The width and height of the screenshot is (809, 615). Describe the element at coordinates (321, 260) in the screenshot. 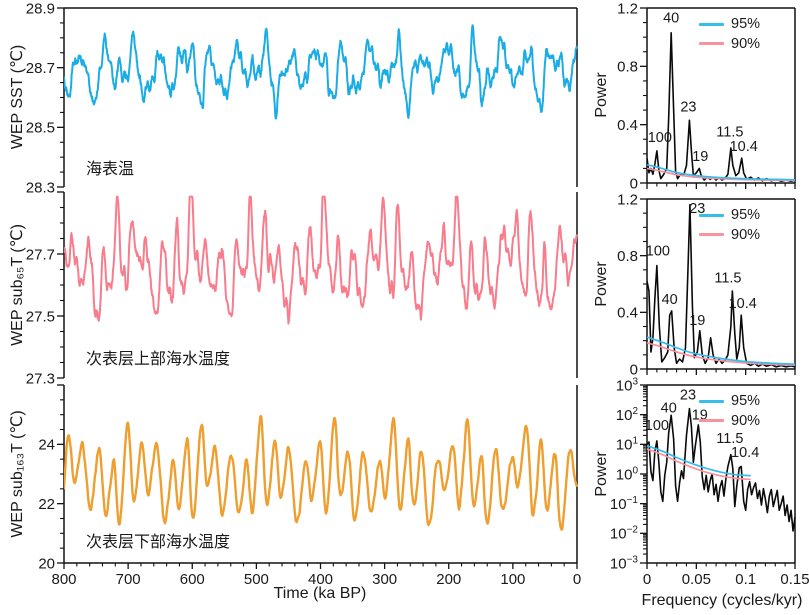

I see `series-line-wep_sub65t_series` at that location.